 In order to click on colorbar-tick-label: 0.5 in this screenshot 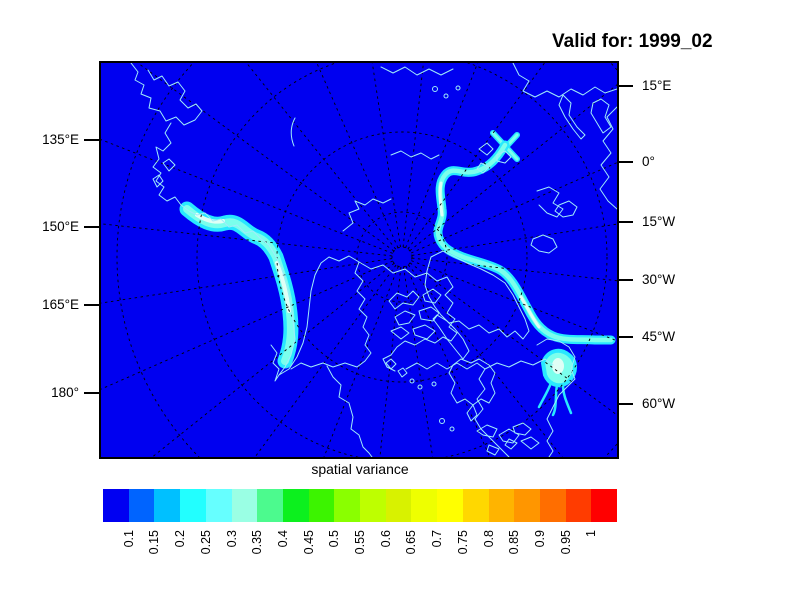, I will do `click(334, 539)`.